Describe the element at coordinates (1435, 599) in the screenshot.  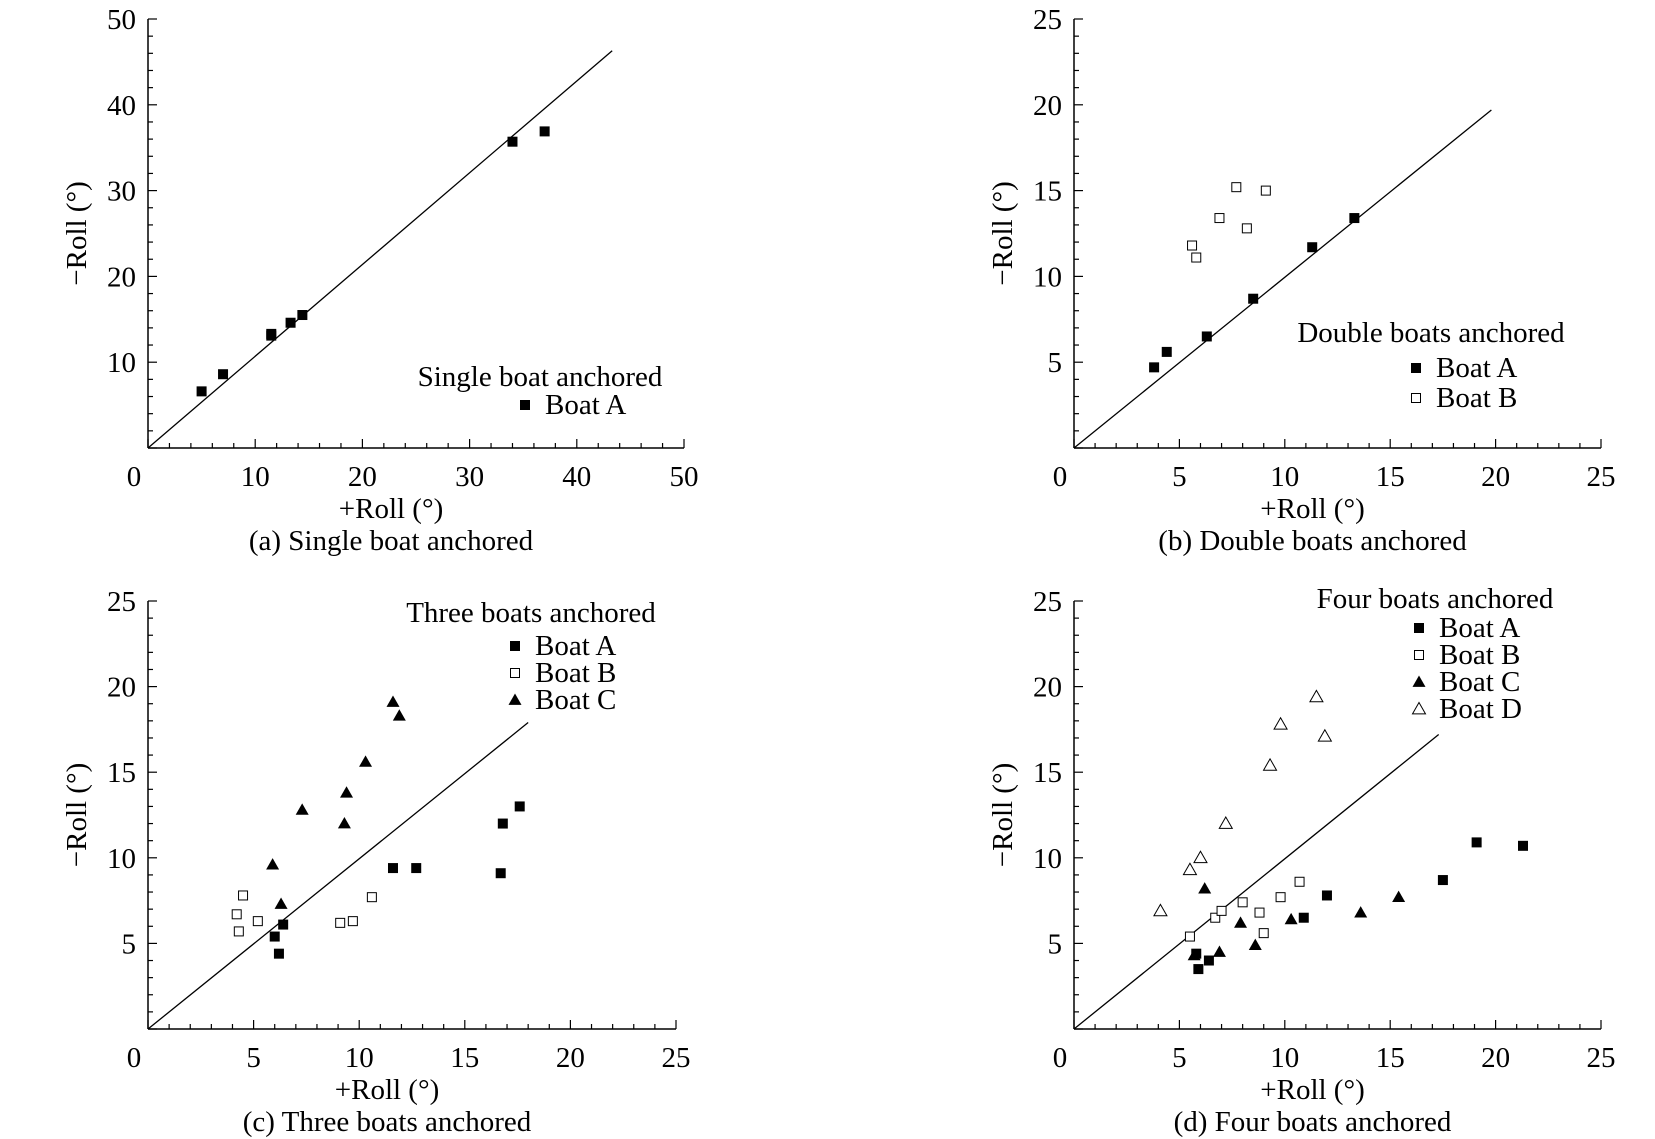
I see `legend-title: Four boats anchored` at that location.